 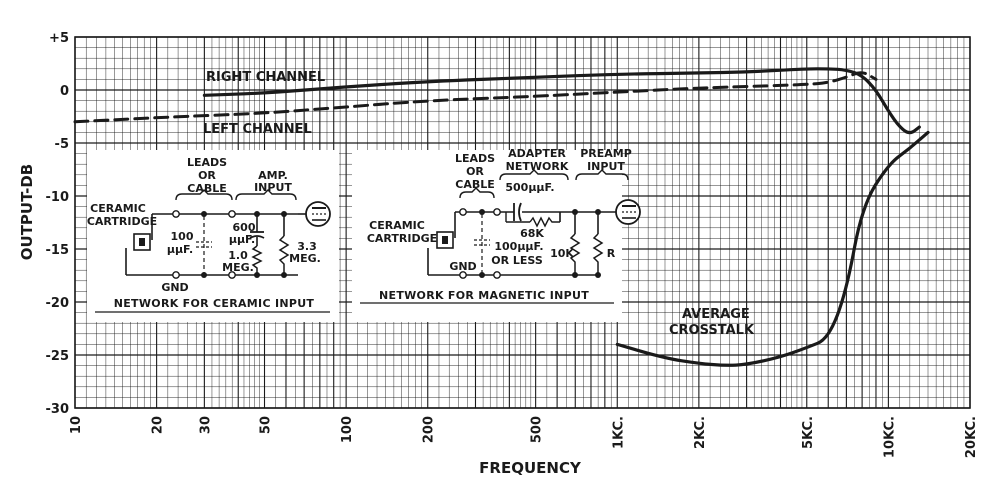 I want to click on left-channel-label: LEFT CHANNEL, so click(x=257, y=129).